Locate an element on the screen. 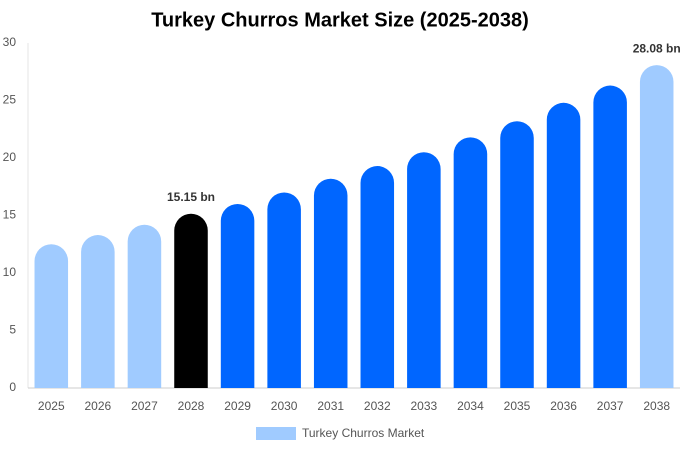 The height and width of the screenshot is (450, 680). y-tick-label: 0 is located at coordinates (12, 387).